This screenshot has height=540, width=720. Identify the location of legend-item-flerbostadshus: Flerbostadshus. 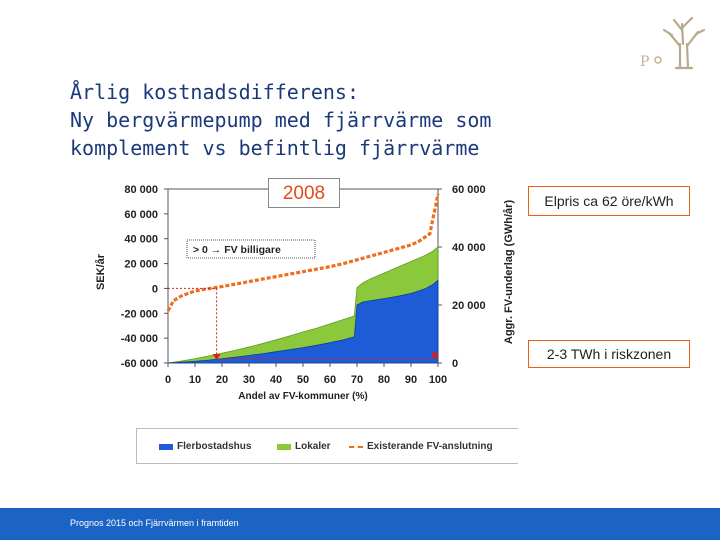
(205, 446).